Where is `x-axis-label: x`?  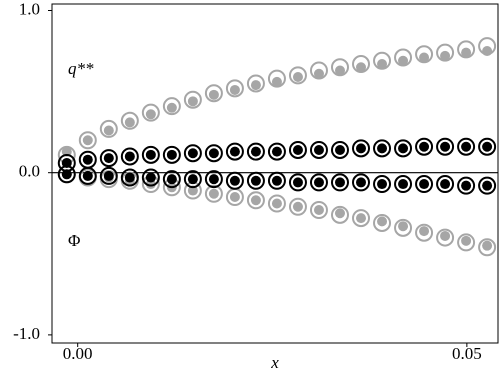
x-axis-label: x is located at coordinates (274, 362).